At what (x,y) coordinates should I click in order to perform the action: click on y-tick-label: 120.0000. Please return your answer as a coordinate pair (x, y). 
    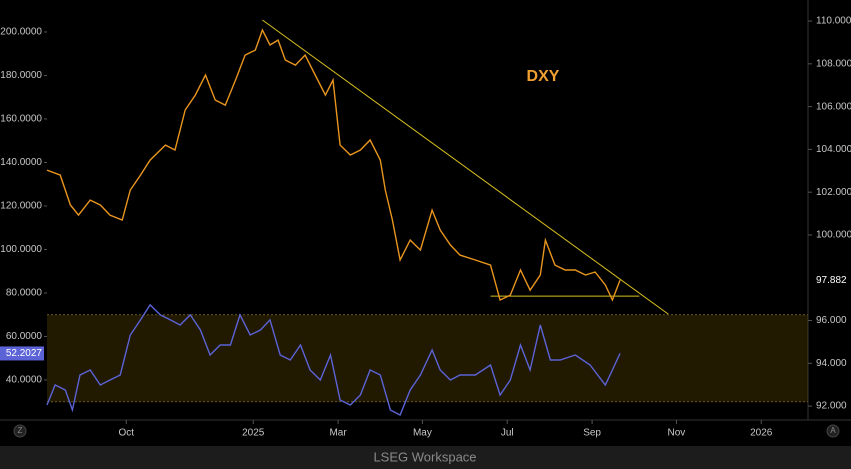
    Looking at the image, I should click on (21, 206).